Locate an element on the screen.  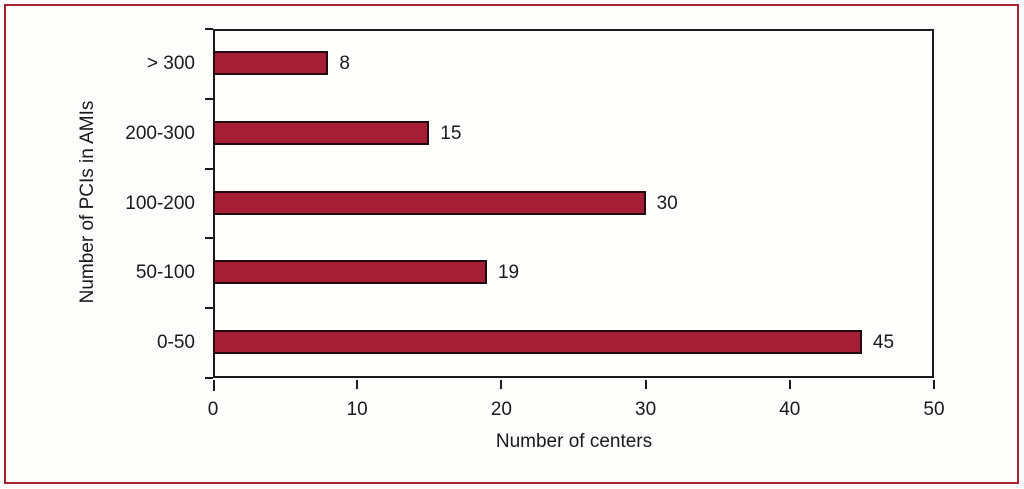
x-axis-title: Number of centers is located at coordinates (574, 441).